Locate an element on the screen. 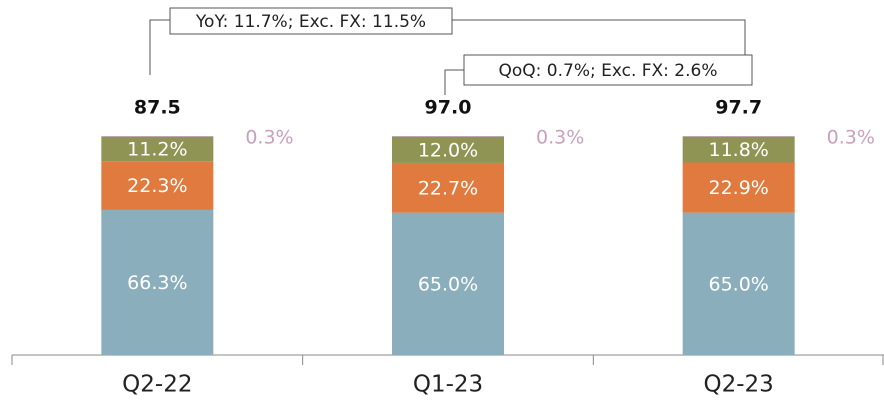  x-tick-label: Q1-23 is located at coordinates (448, 385).